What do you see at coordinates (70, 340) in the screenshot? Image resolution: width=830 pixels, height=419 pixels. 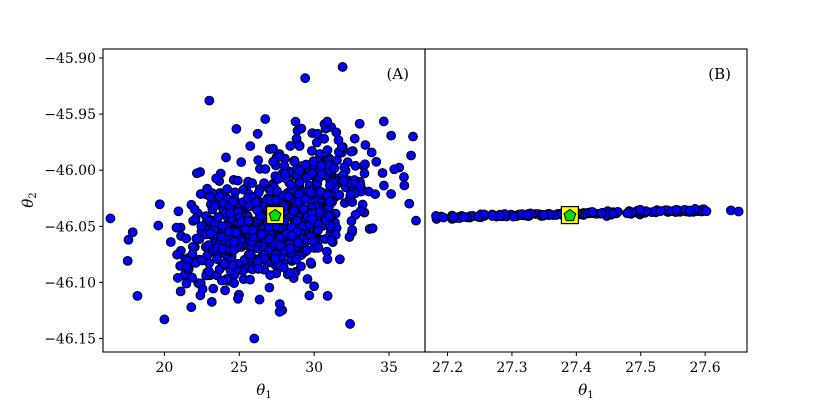 I see `y-tick-label-a: −46.15` at bounding box center [70, 340].